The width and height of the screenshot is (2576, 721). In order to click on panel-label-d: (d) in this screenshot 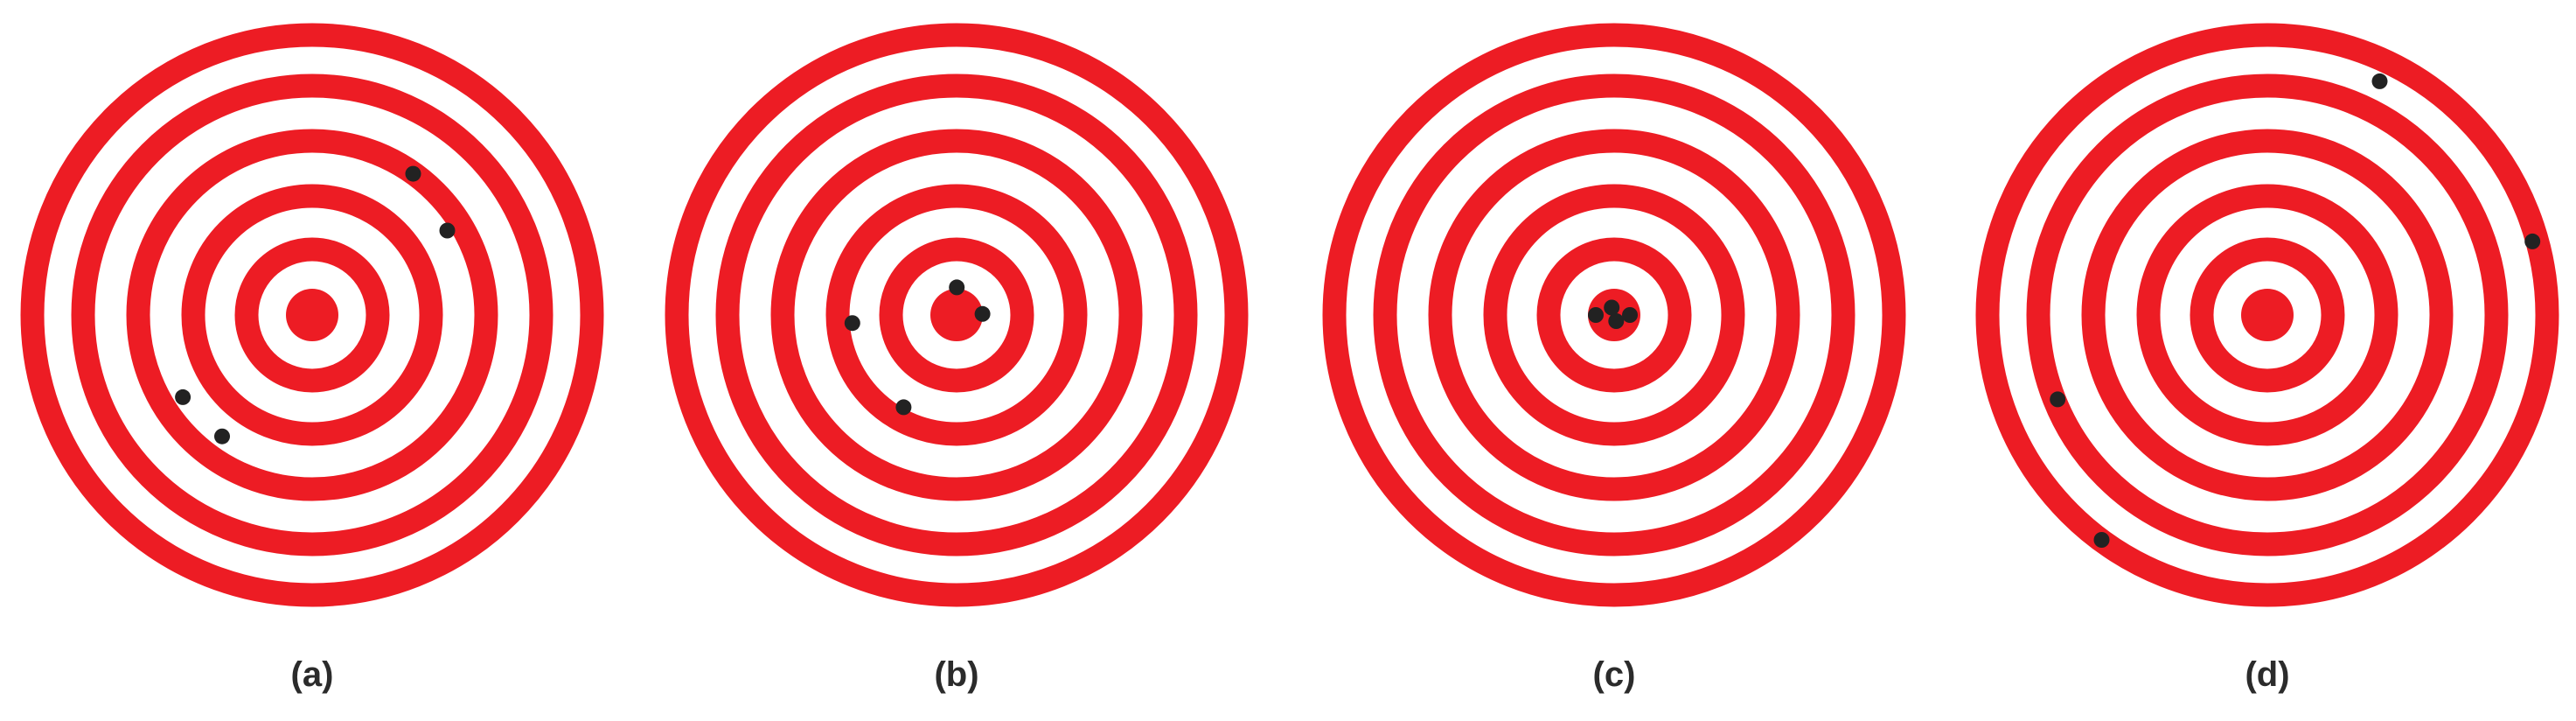, I will do `click(2267, 674)`.